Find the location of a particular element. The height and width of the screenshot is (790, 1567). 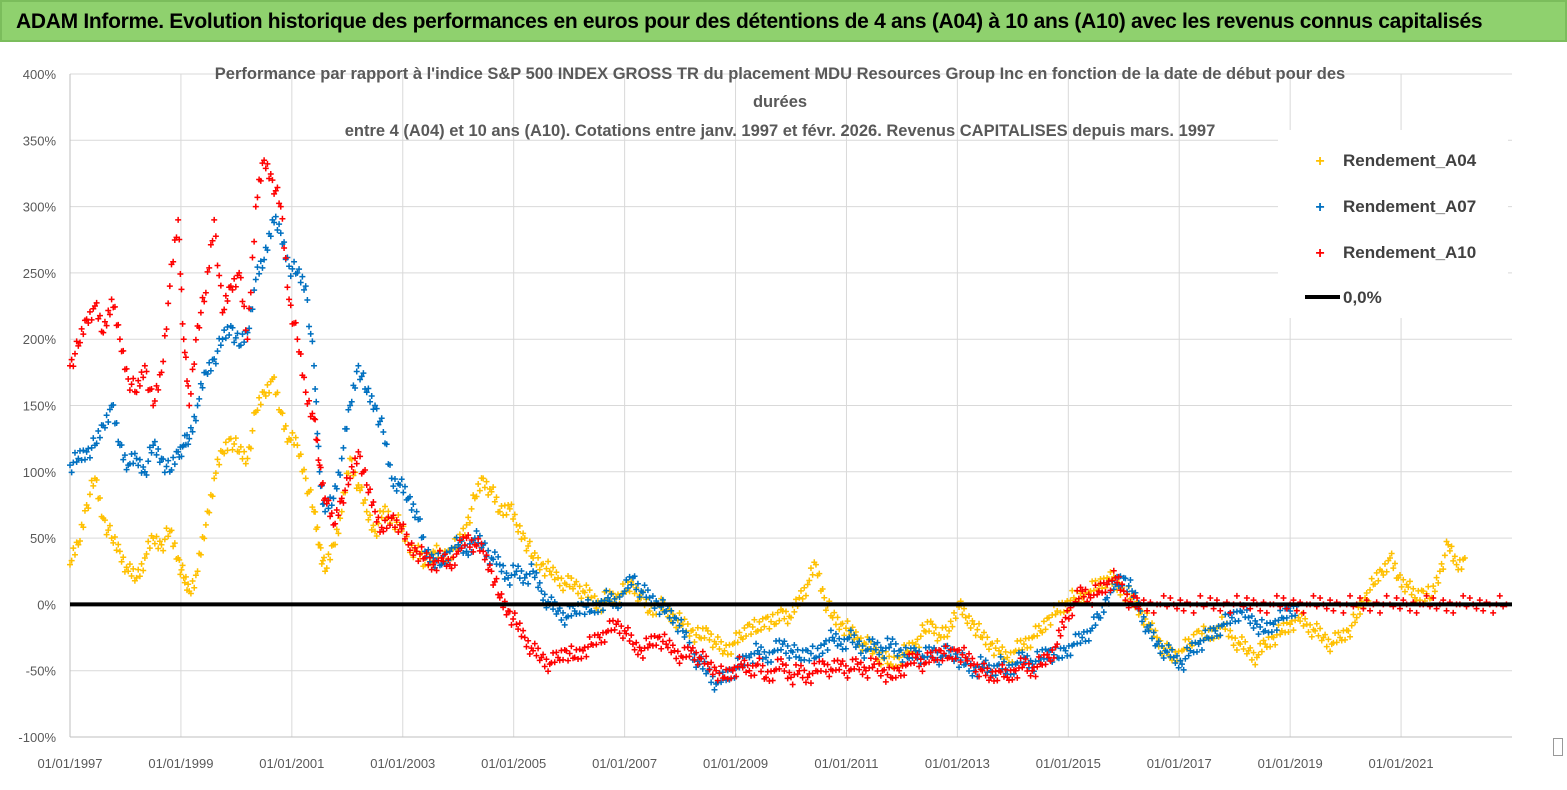

x-tick-label: 01/01/2015 is located at coordinates (1068, 763).